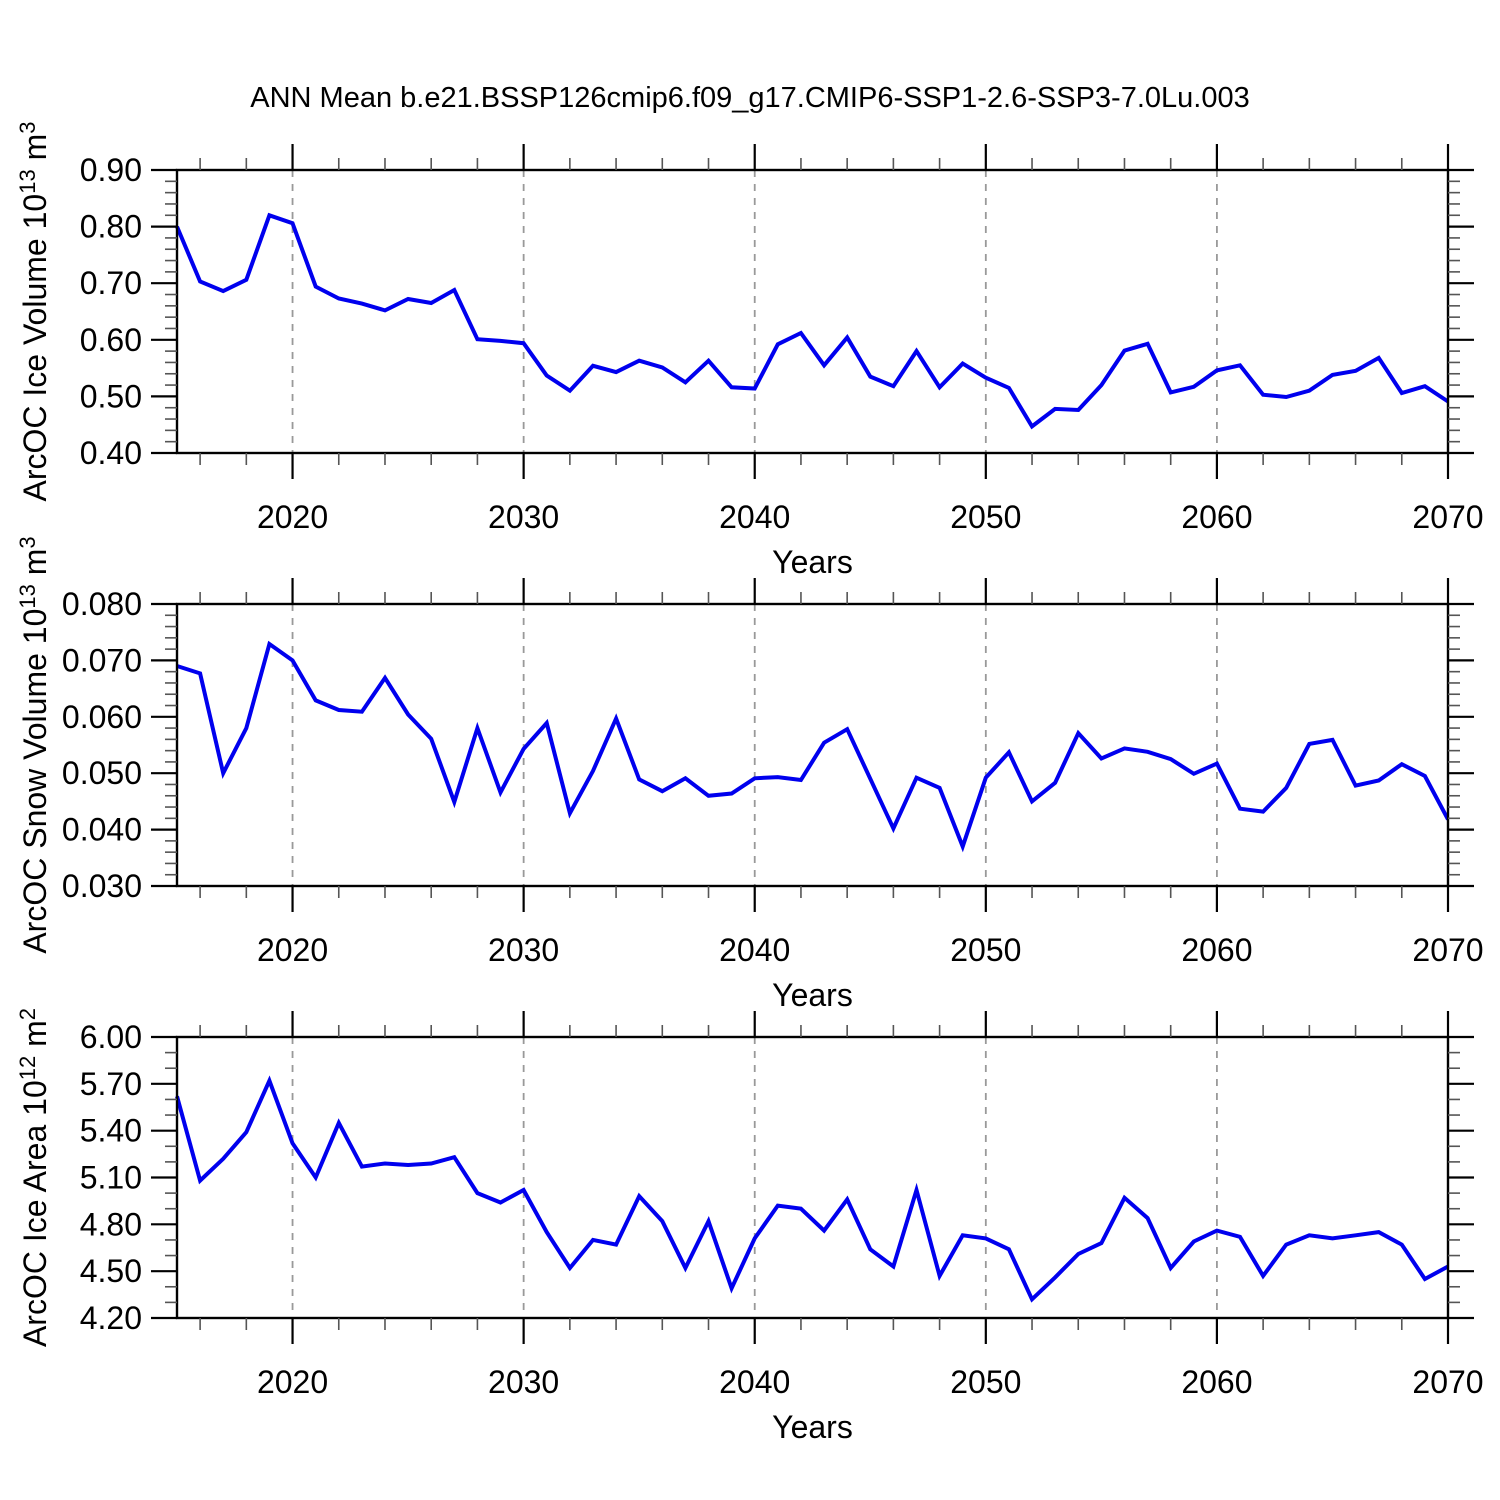  I want to click on y-tick-label: 0.60, so click(111, 340).